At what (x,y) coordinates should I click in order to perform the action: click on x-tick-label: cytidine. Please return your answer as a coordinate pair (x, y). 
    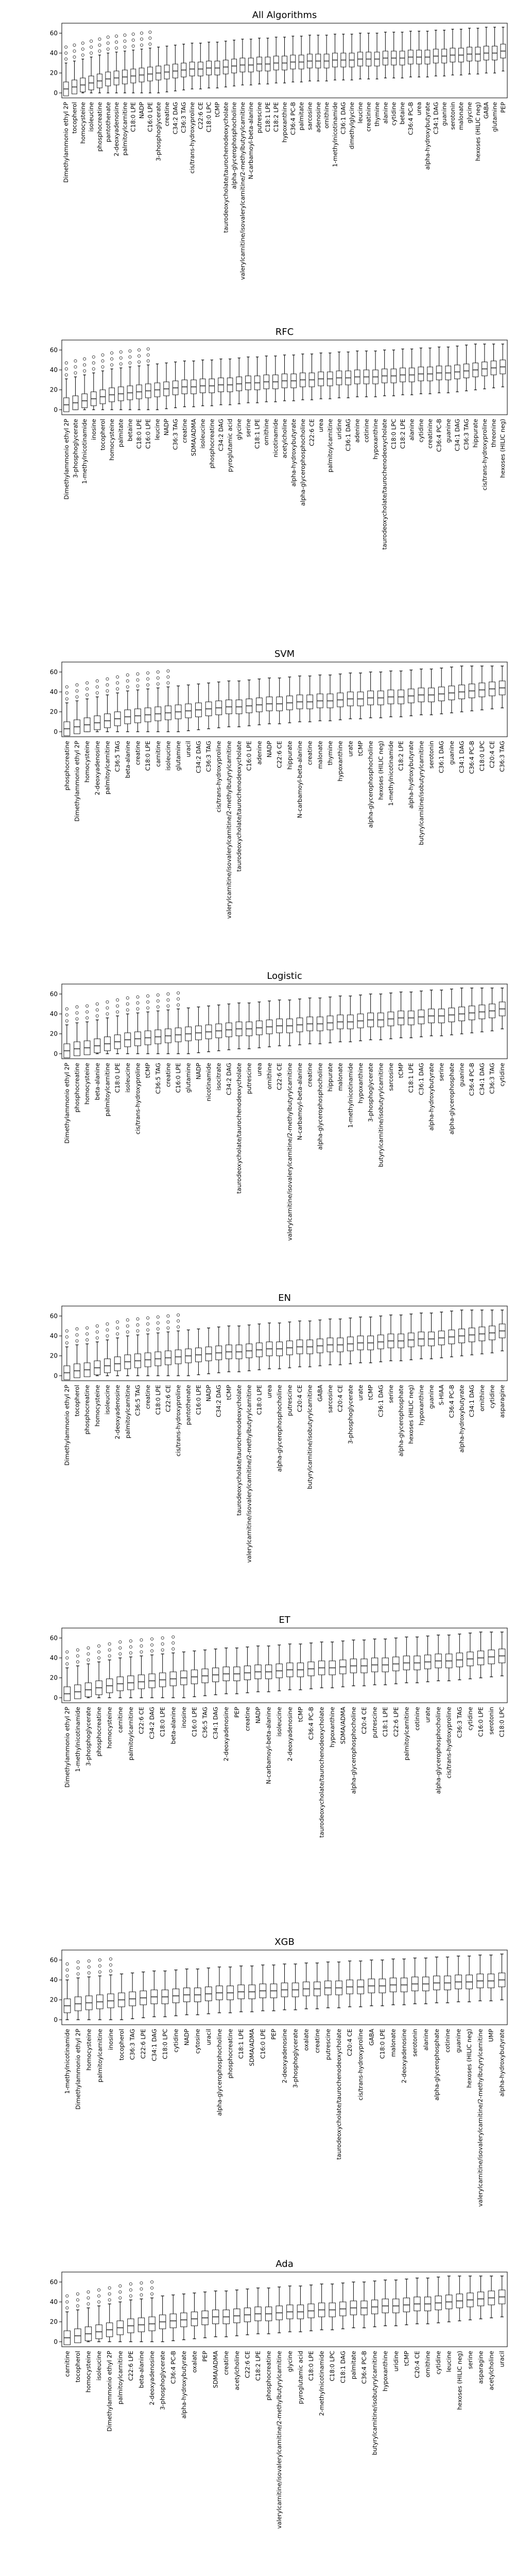
    Looking at the image, I should click on (438, 2363).